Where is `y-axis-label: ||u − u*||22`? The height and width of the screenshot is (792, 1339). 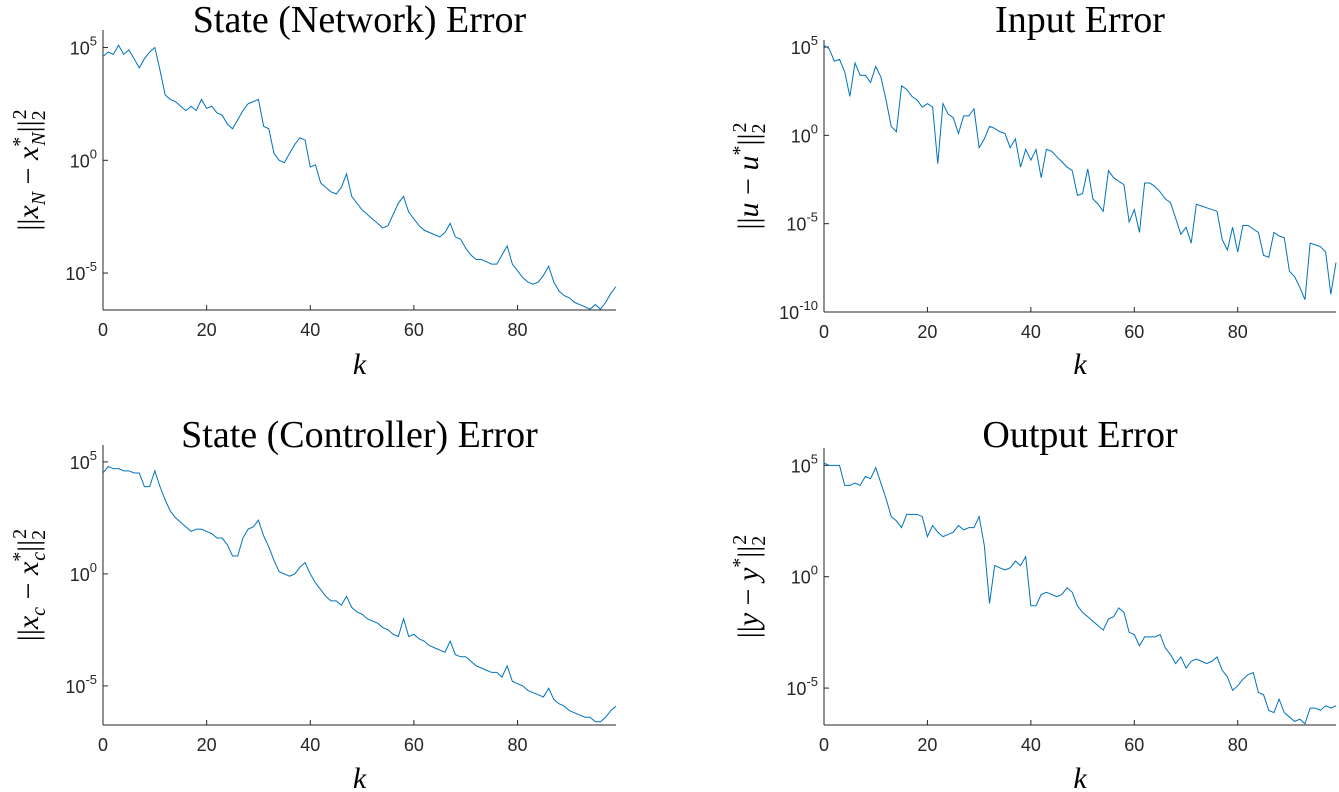
y-axis-label: ||u − u*||22 is located at coordinates (749, 176).